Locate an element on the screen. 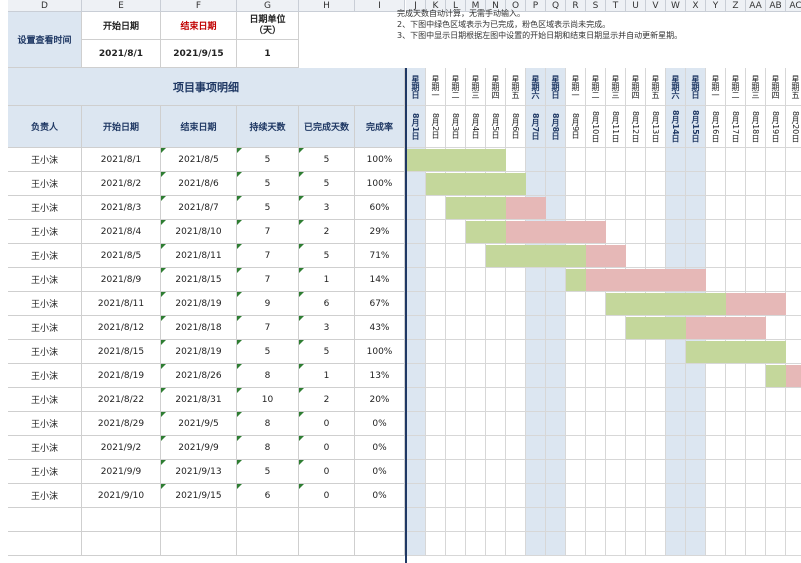 This screenshot has height=563, width=801. end-date-cell: 2021/8/7 is located at coordinates (199, 208).